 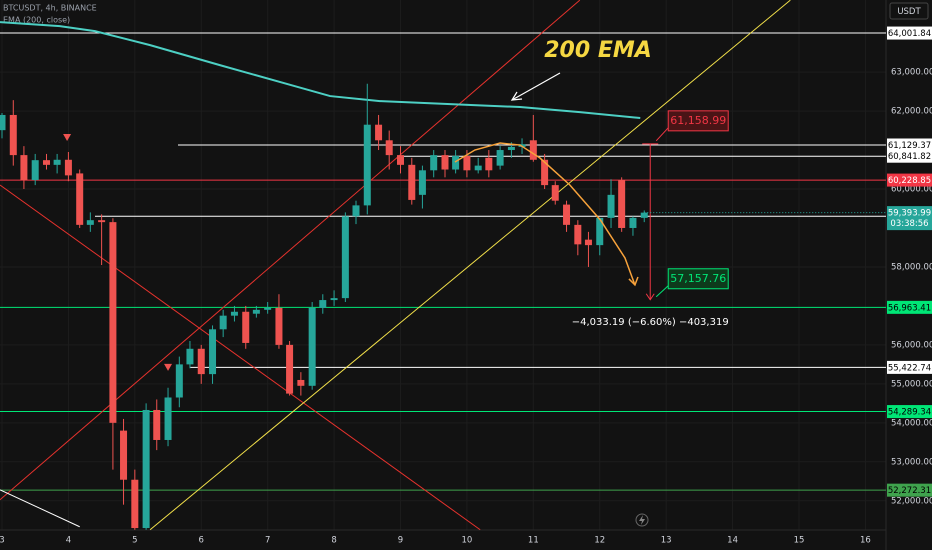 I want to click on price-label: 60,841.82, so click(x=909, y=157).